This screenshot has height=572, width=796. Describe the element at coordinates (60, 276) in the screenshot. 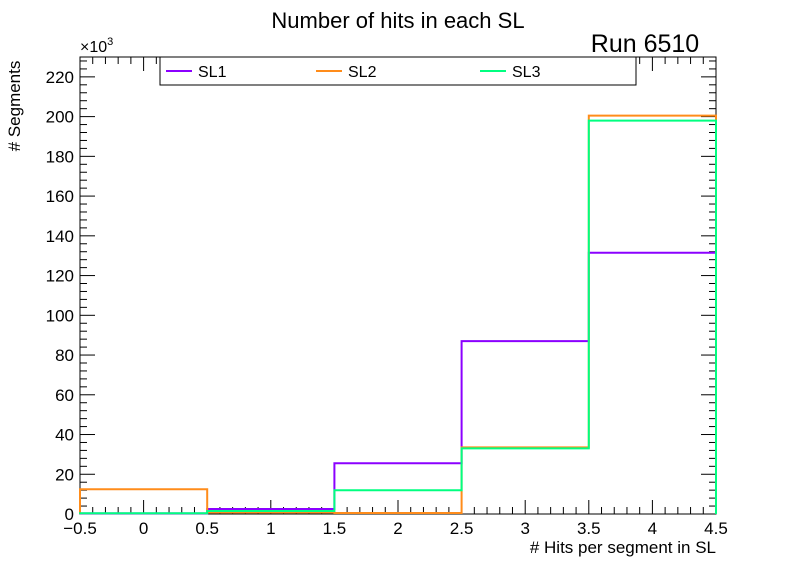

I see `y-tick-label: 120` at that location.